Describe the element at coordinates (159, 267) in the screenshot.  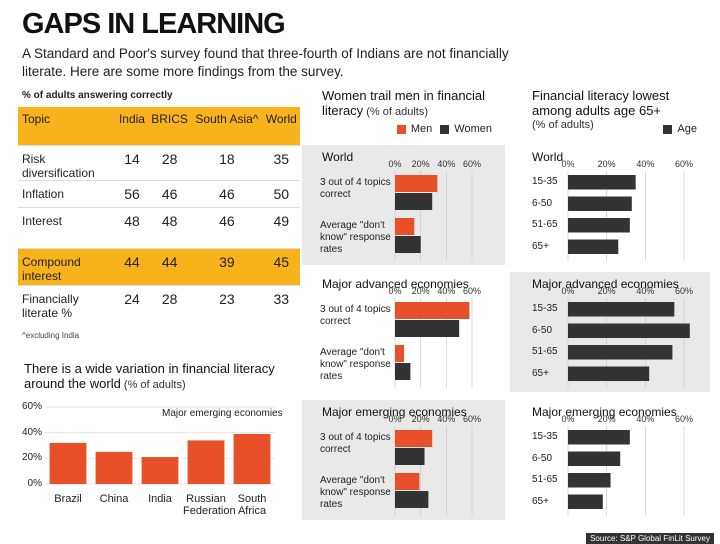
I see `table-row: Compound interest 44 44 39 45` at that location.